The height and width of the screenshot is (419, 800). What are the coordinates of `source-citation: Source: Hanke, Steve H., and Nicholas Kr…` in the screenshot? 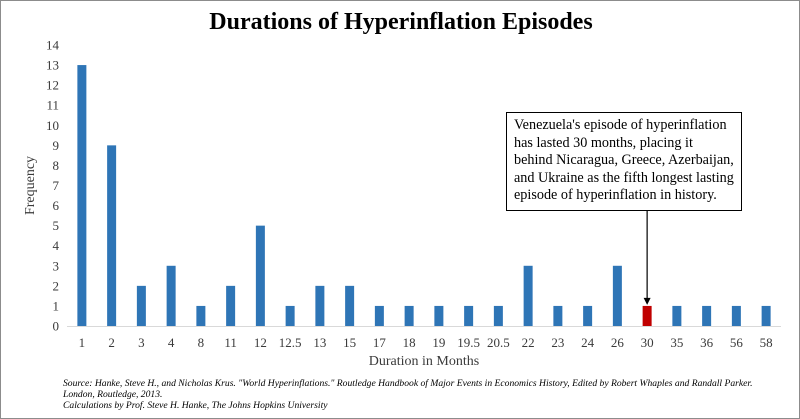 It's located at (408, 389).